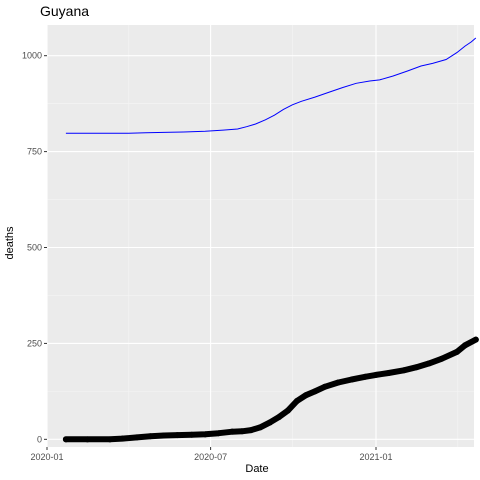 The width and height of the screenshot is (480, 480). Describe the element at coordinates (34, 152) in the screenshot. I see `y-tick-label: 750` at that location.